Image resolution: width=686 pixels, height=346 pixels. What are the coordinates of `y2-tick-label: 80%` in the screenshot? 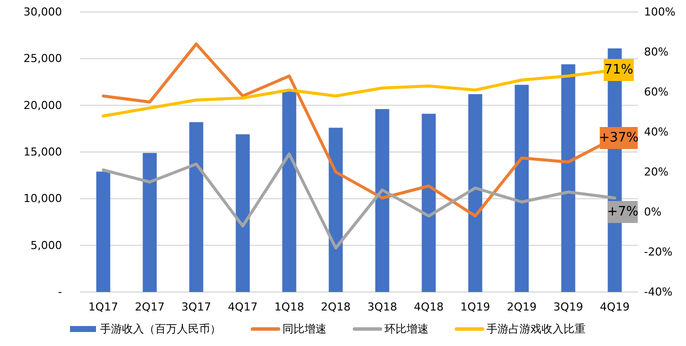 It's located at (656, 52).